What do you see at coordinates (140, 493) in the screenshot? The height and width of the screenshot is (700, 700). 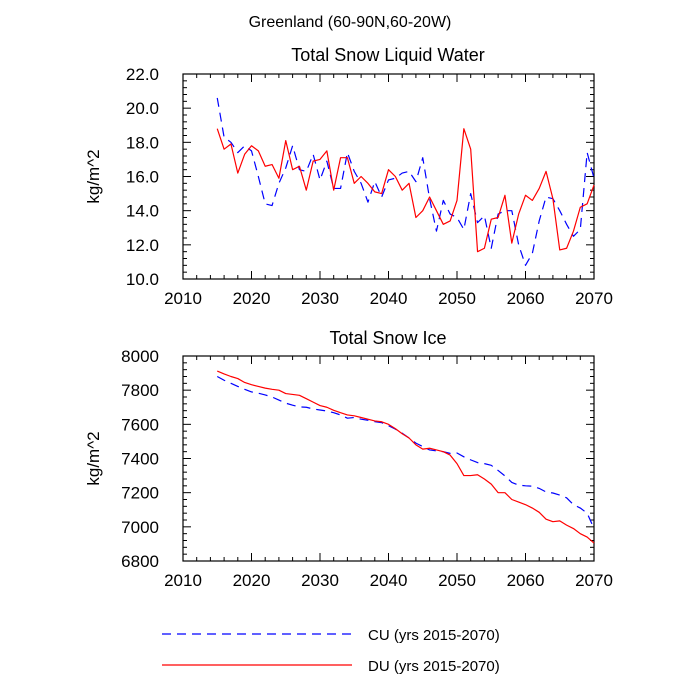 I see `y-tick-label: 7200` at bounding box center [140, 493].